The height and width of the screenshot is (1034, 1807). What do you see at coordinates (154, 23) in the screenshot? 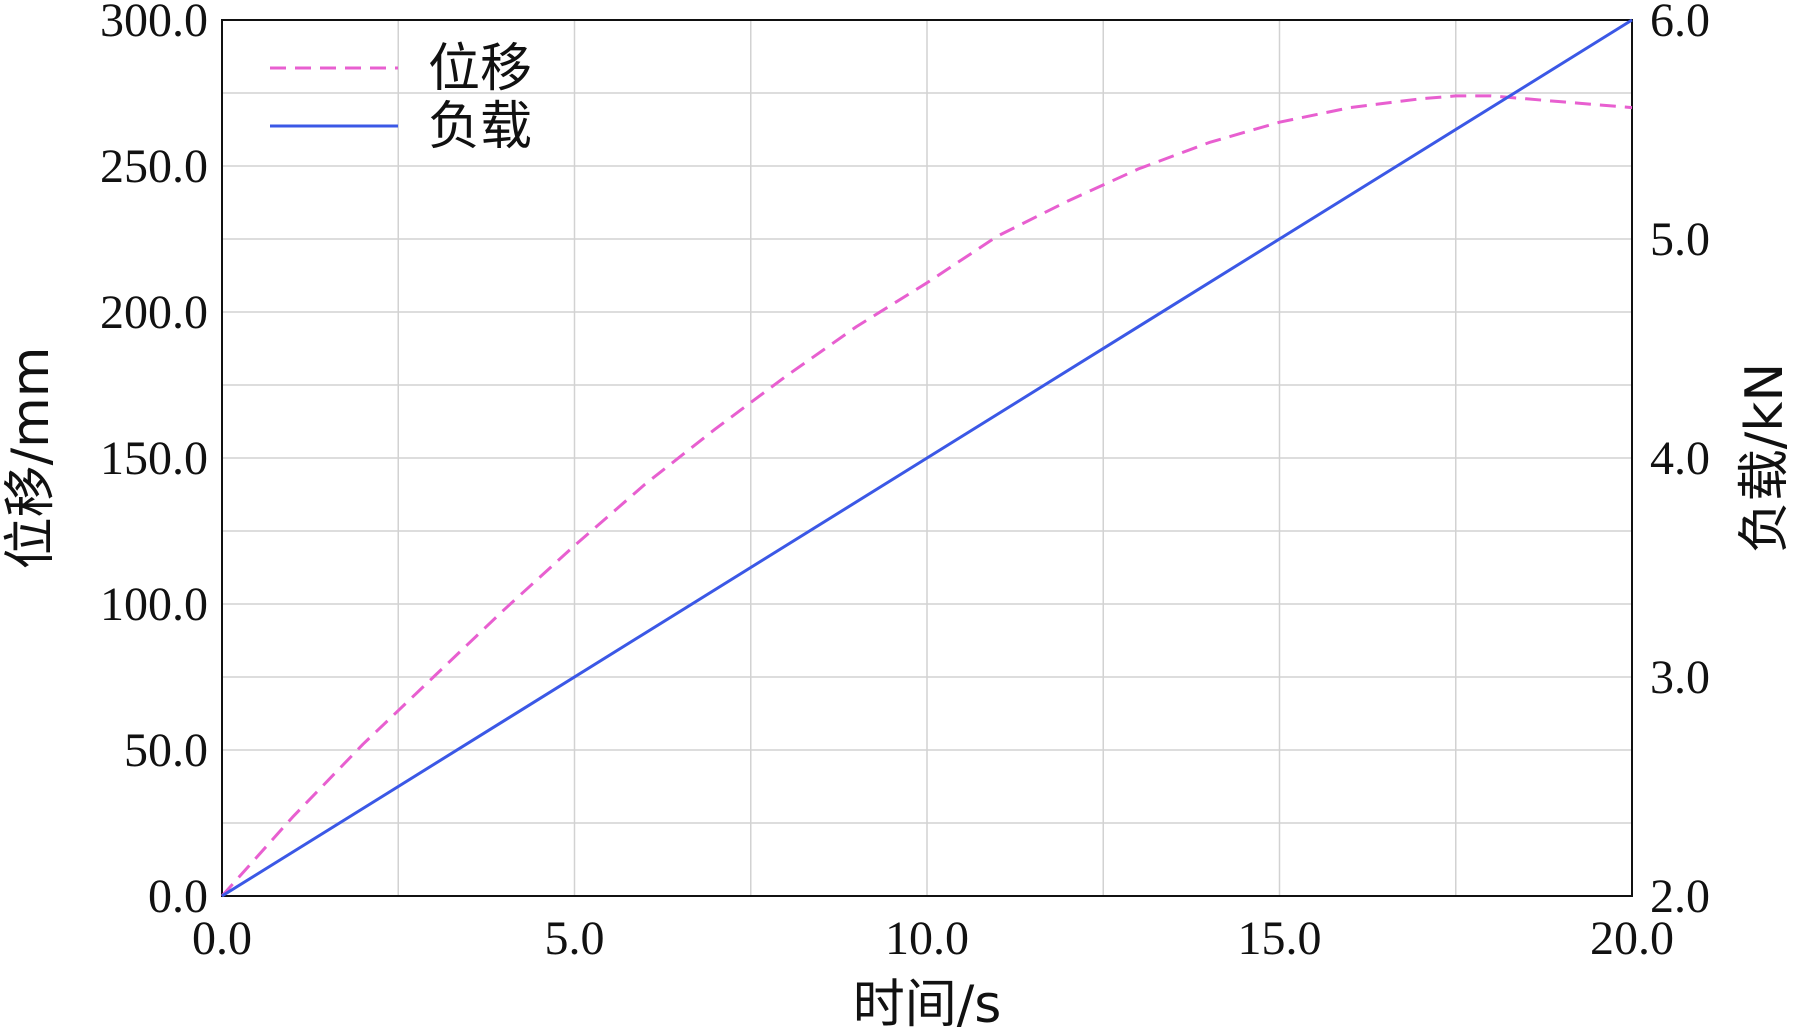
I see `y-left-tick-label: 300.0` at bounding box center [154, 23].